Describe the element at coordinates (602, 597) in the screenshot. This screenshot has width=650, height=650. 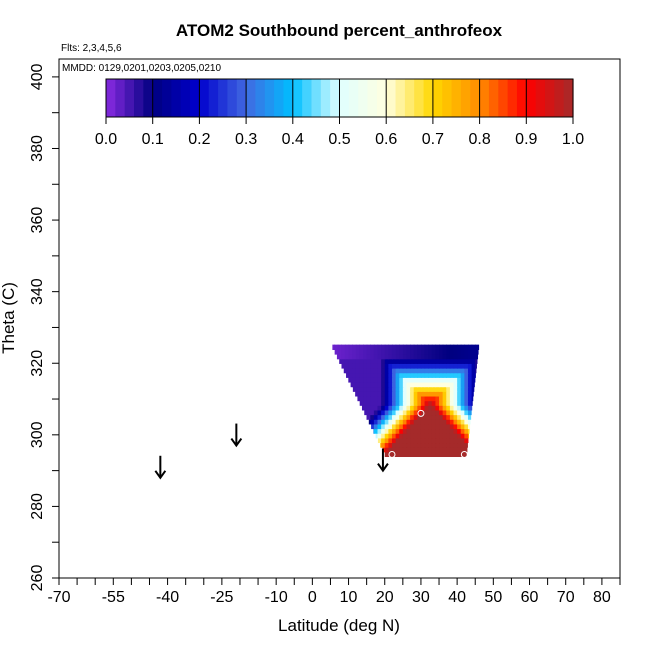
I see `x-tick-label: 80` at that location.